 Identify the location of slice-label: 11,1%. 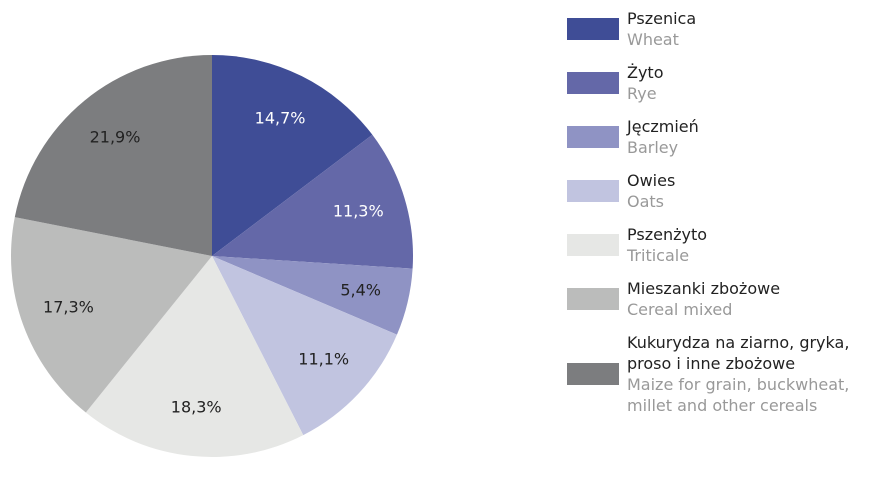
(323, 359).